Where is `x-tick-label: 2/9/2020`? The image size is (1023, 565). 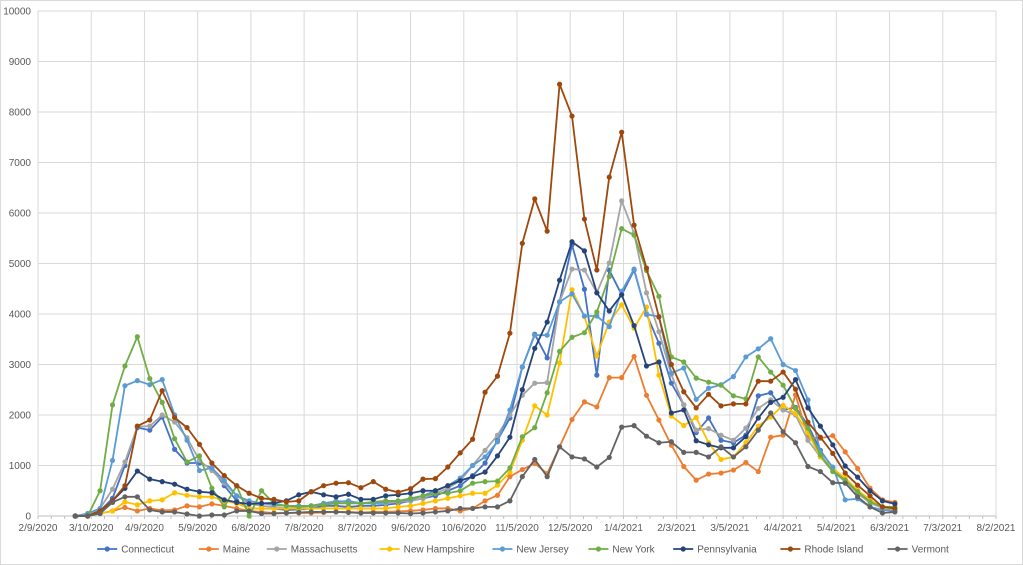
x-tick-label: 2/9/2020 is located at coordinates (38, 528).